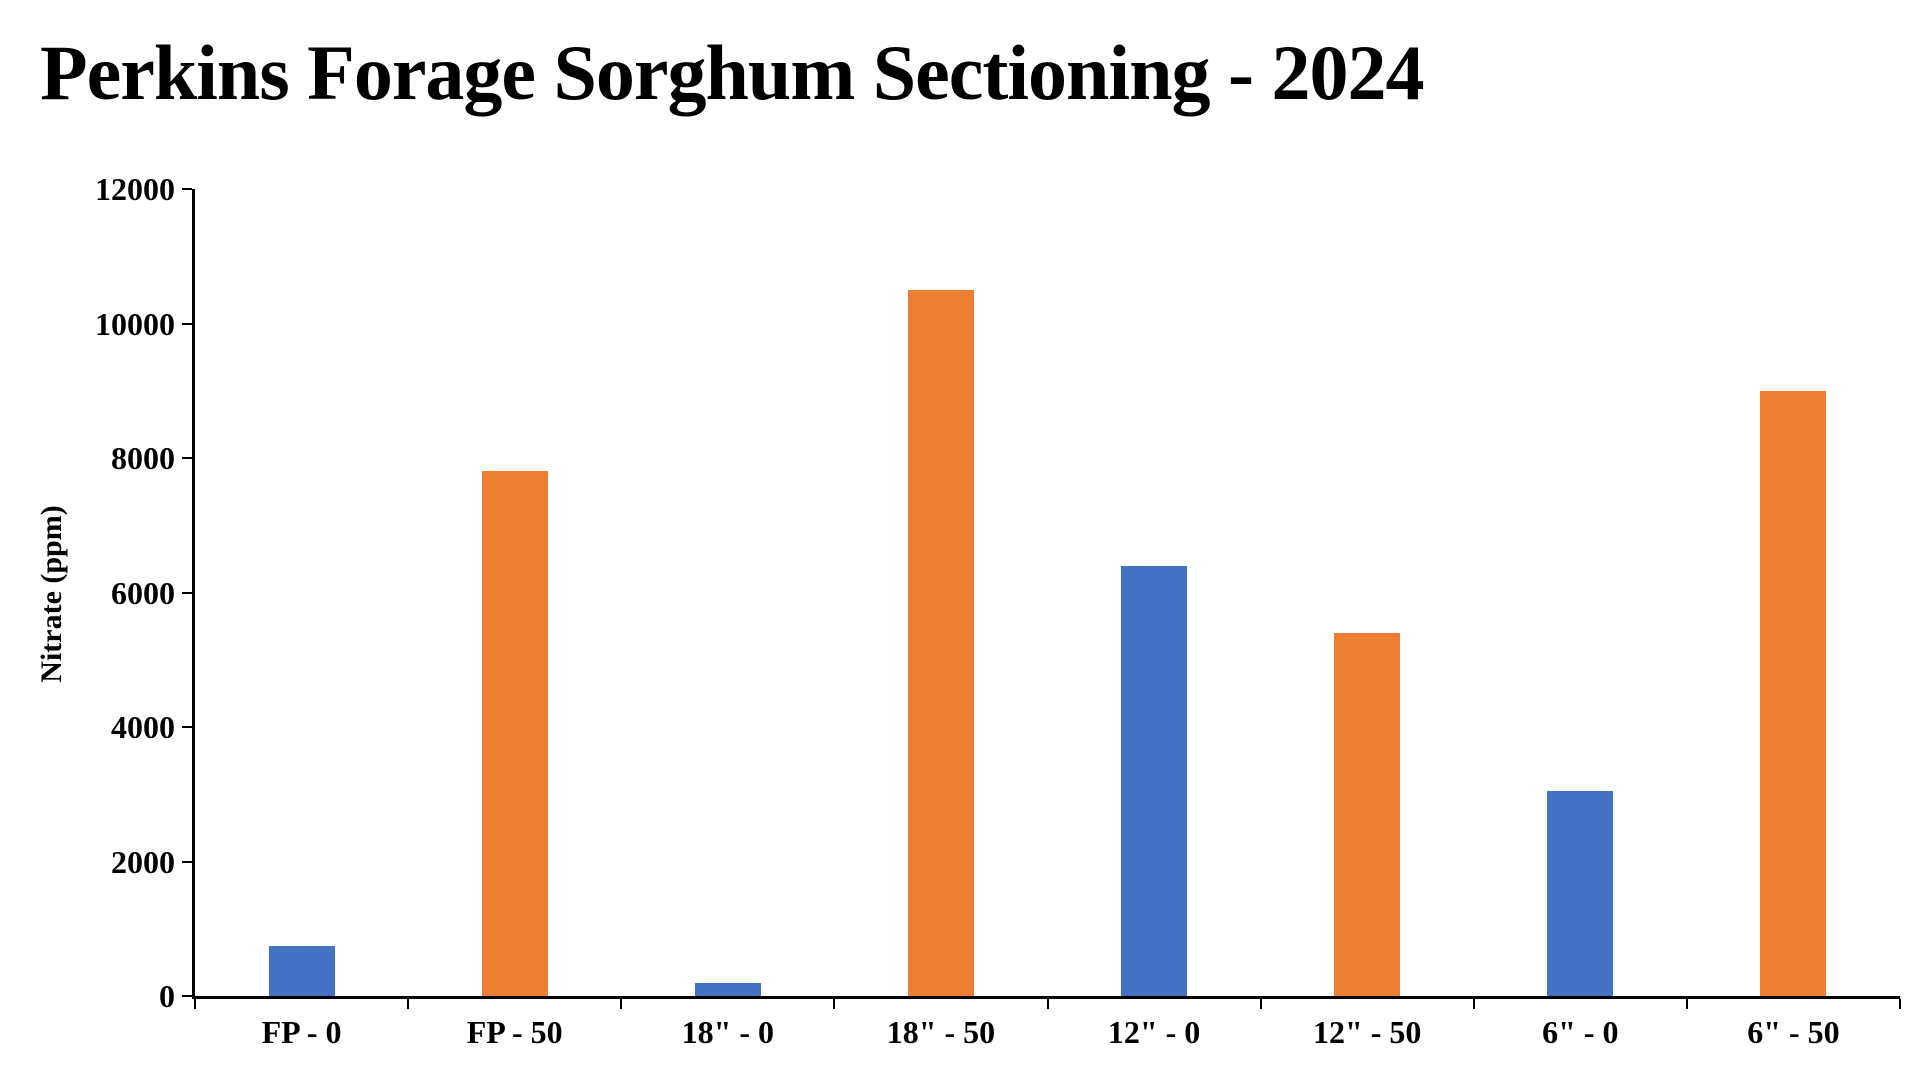  Describe the element at coordinates (51, 594) in the screenshot. I see `y-axis-title: Nitrate (ppm)` at that location.